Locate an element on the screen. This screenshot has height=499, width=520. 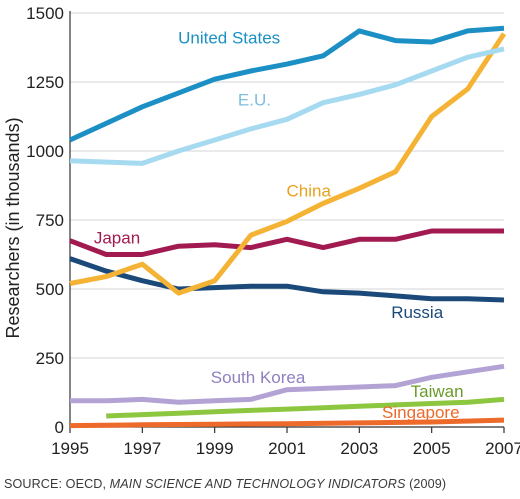
series-line-taiwan is located at coordinates (305, 407).